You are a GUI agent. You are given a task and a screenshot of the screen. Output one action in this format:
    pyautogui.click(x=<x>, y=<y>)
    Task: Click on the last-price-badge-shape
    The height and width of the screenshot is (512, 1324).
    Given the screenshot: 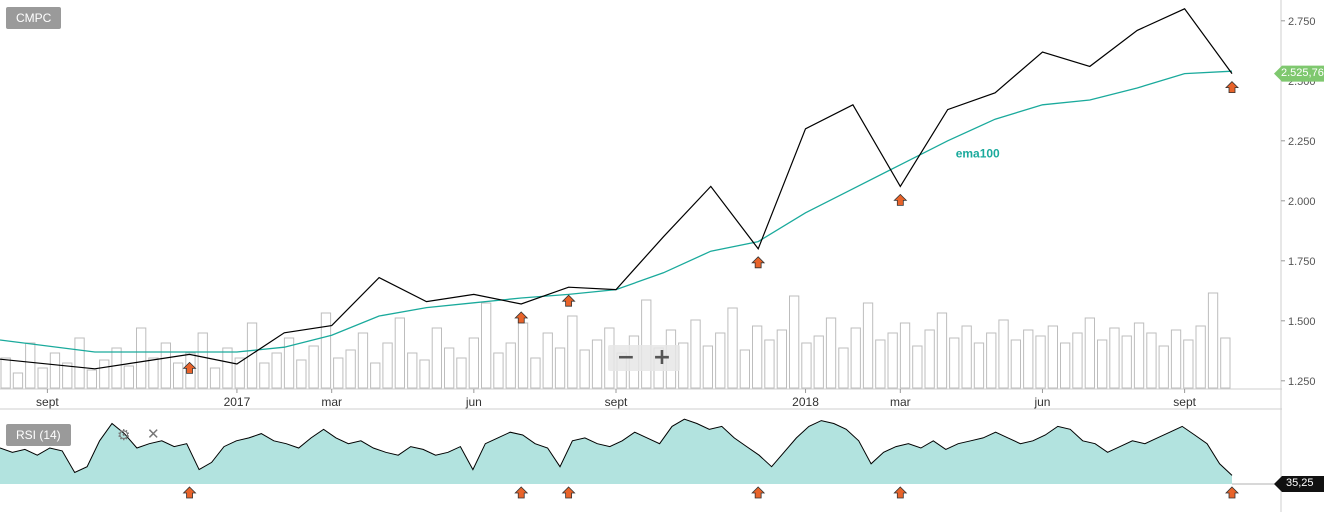 What is the action you would take?
    pyautogui.click(x=1299, y=73)
    